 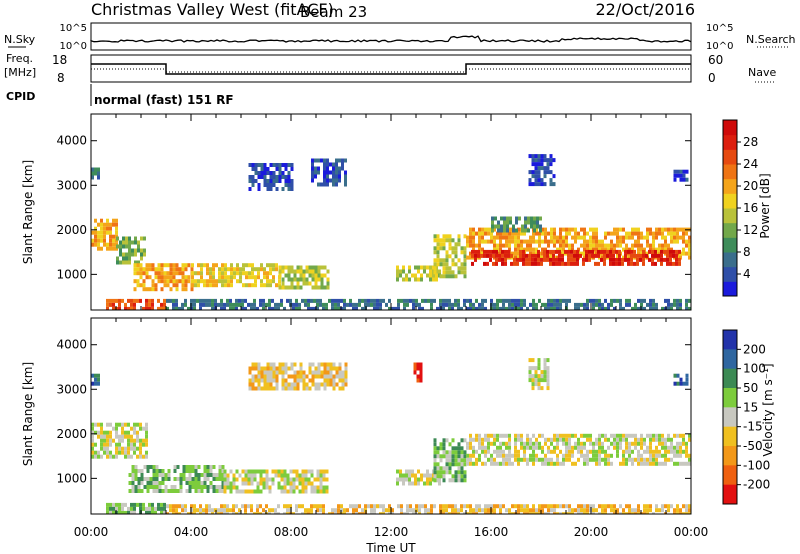 I want to click on vel-colorbar-tick-label: 200, so click(x=754, y=349).